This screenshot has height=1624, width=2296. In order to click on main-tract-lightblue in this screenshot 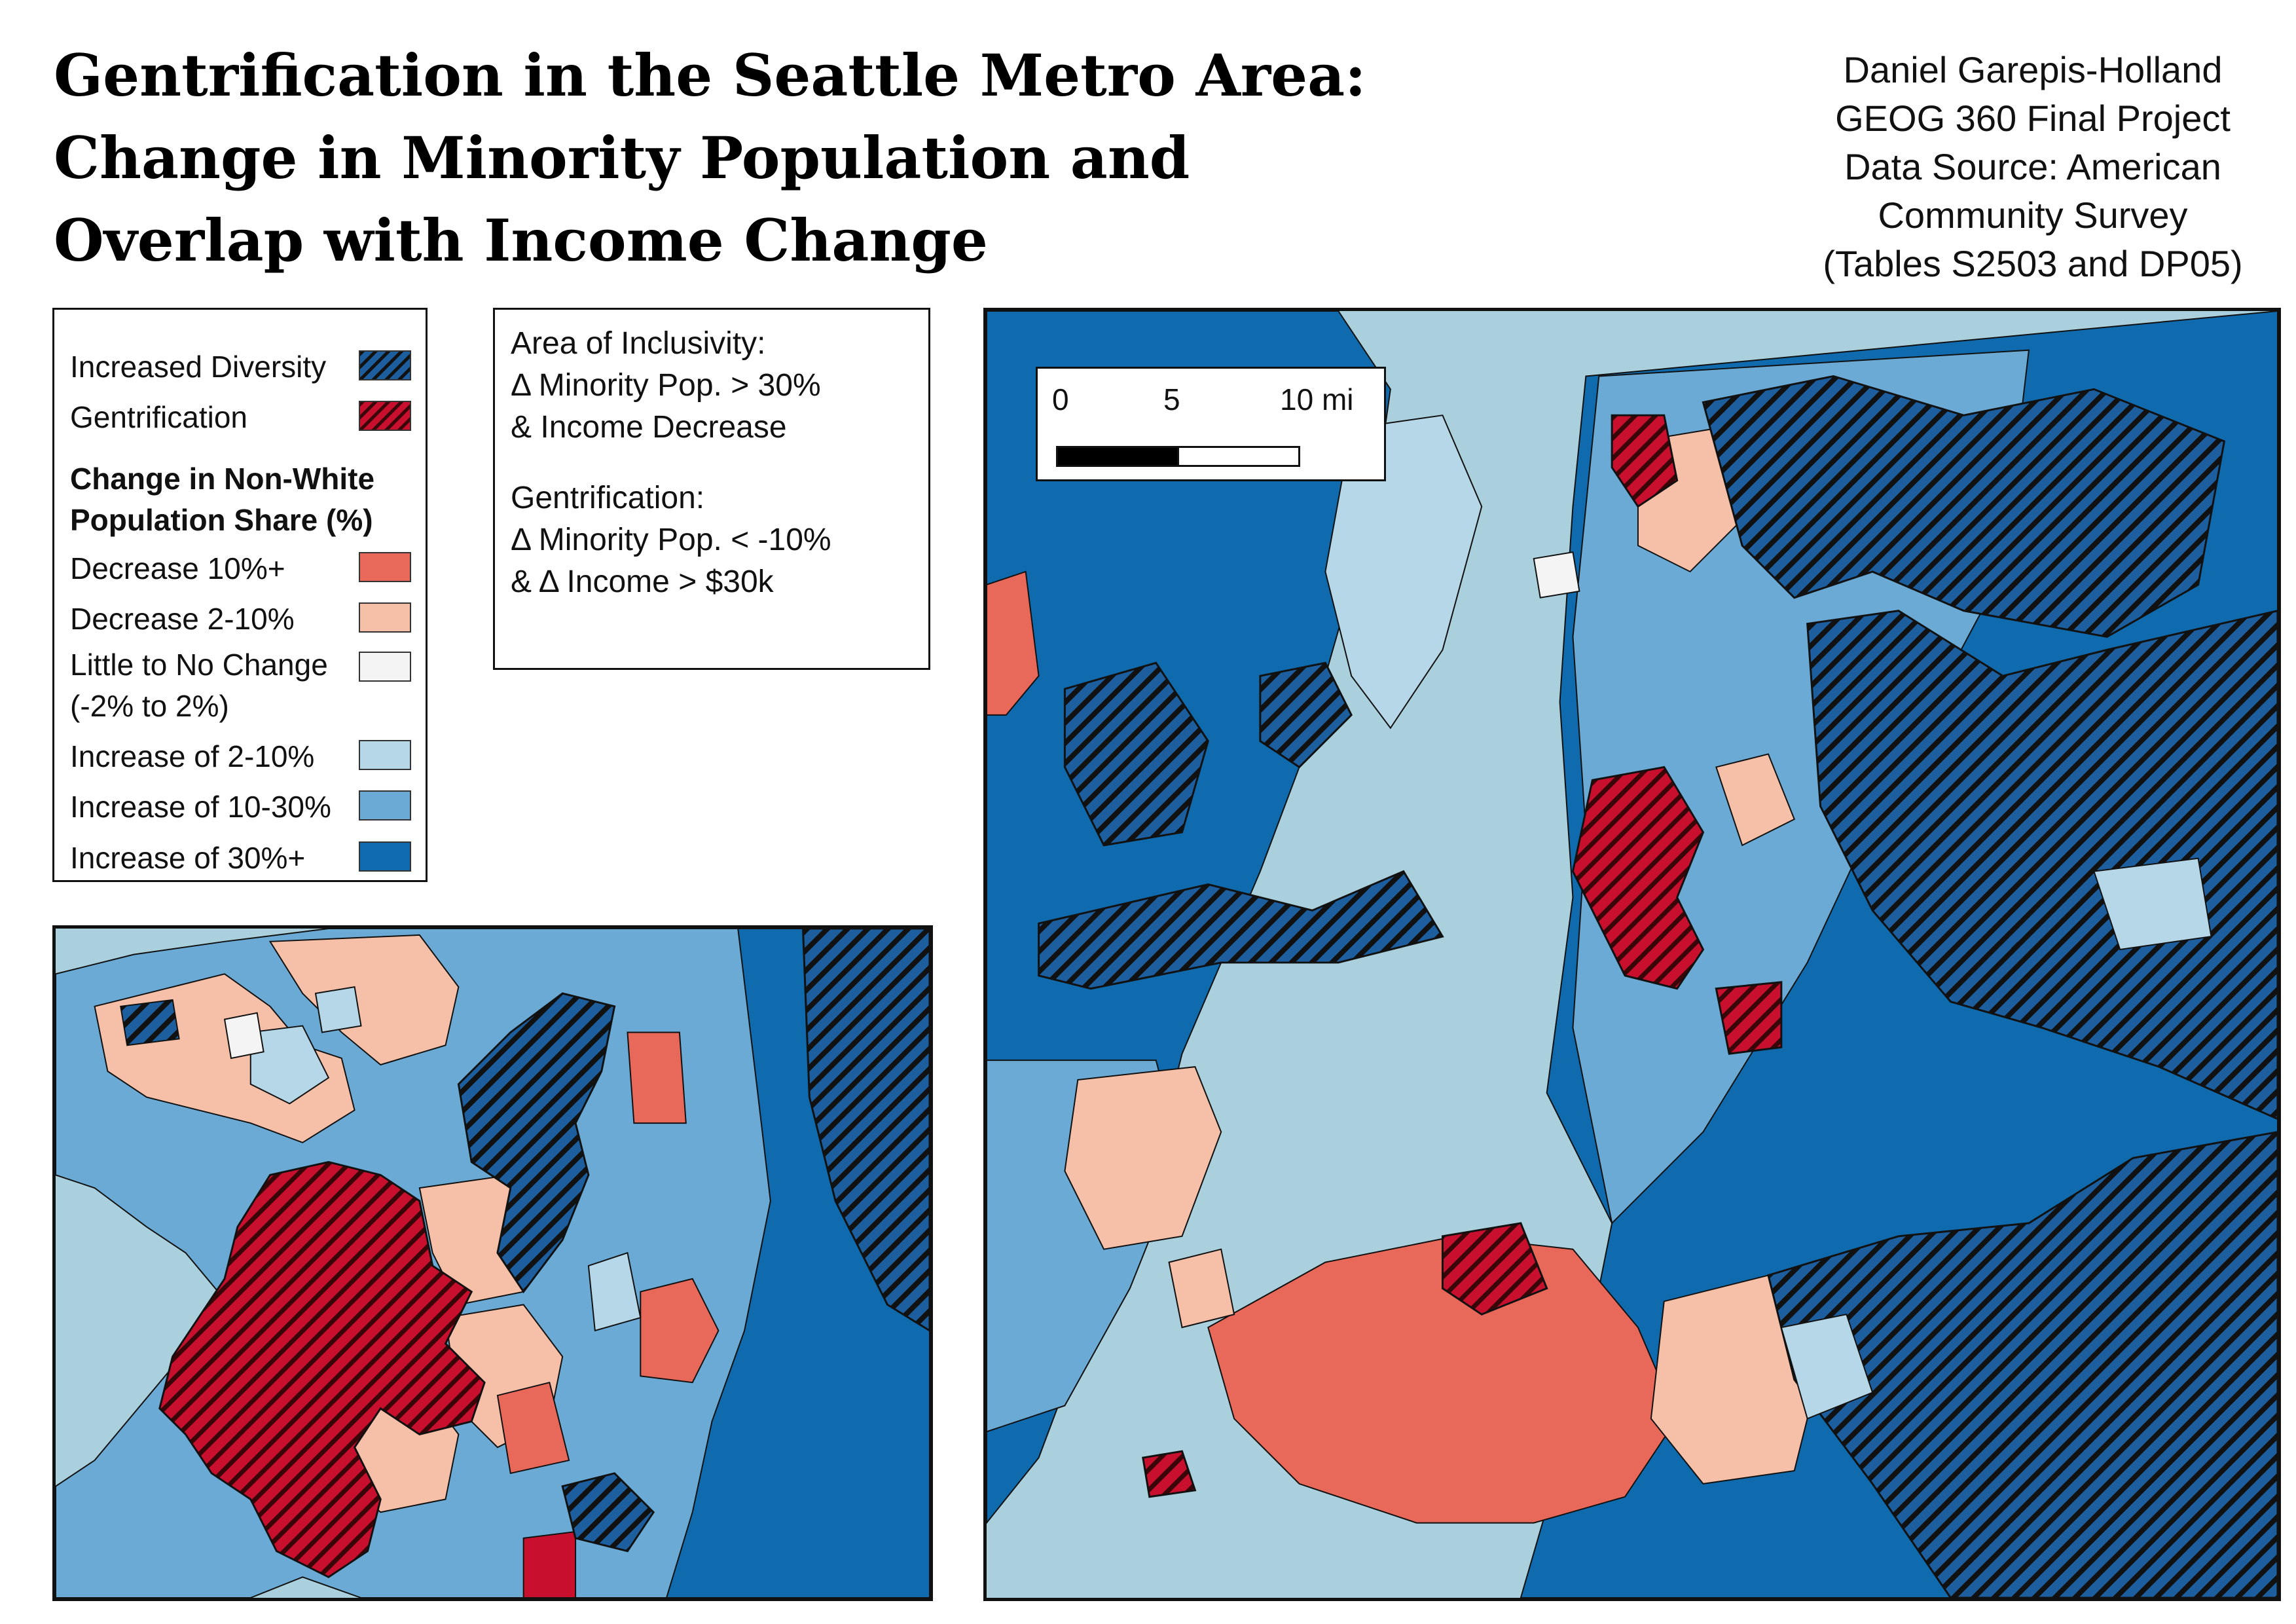, I will do `click(2152, 904)`.